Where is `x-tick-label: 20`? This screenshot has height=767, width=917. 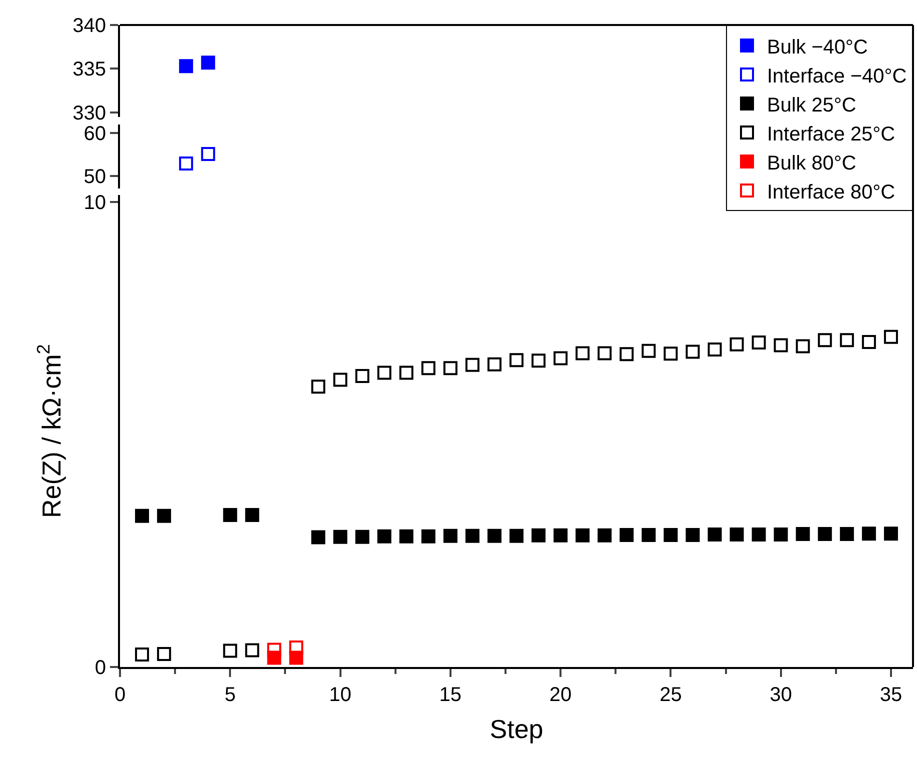 x-tick-label: 20 is located at coordinates (560, 695).